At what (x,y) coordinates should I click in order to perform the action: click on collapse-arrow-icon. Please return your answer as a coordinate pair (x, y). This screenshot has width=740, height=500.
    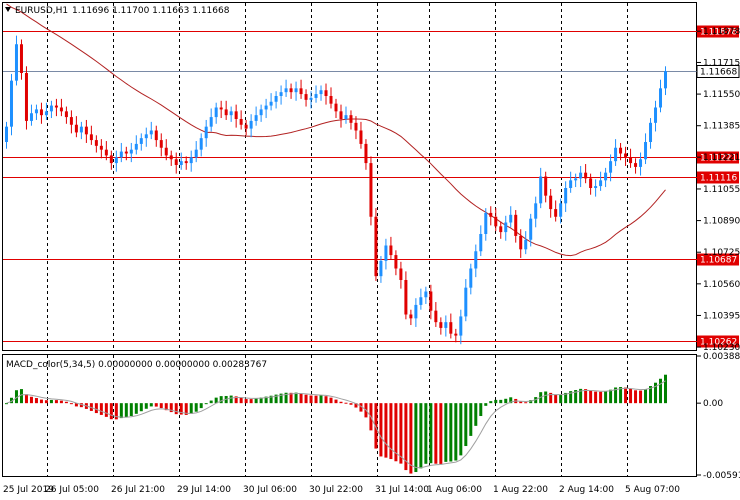
    Looking at the image, I should click on (8, 9).